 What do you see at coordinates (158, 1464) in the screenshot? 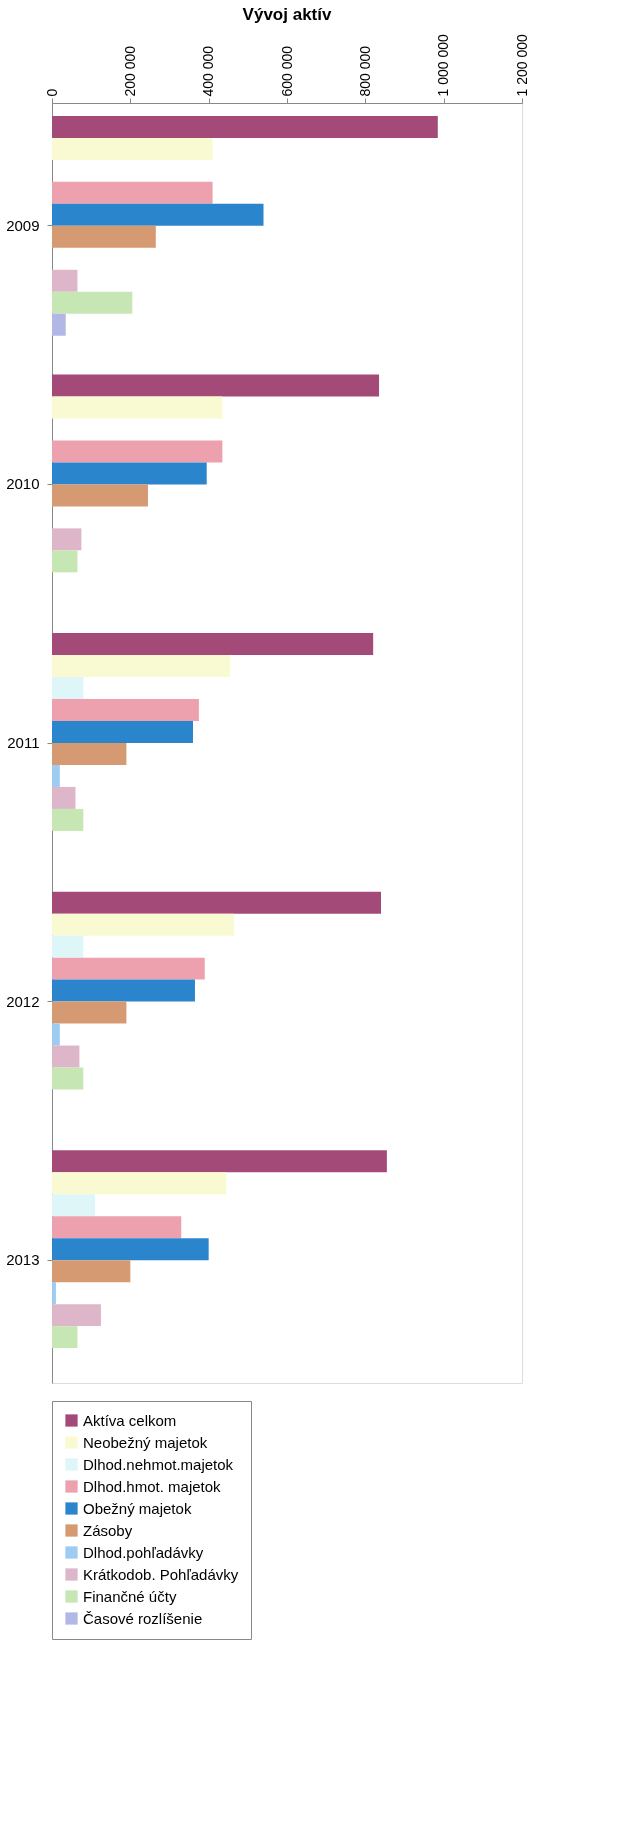
I see `legend-label: Dlhod.nehmot.majetok` at bounding box center [158, 1464].